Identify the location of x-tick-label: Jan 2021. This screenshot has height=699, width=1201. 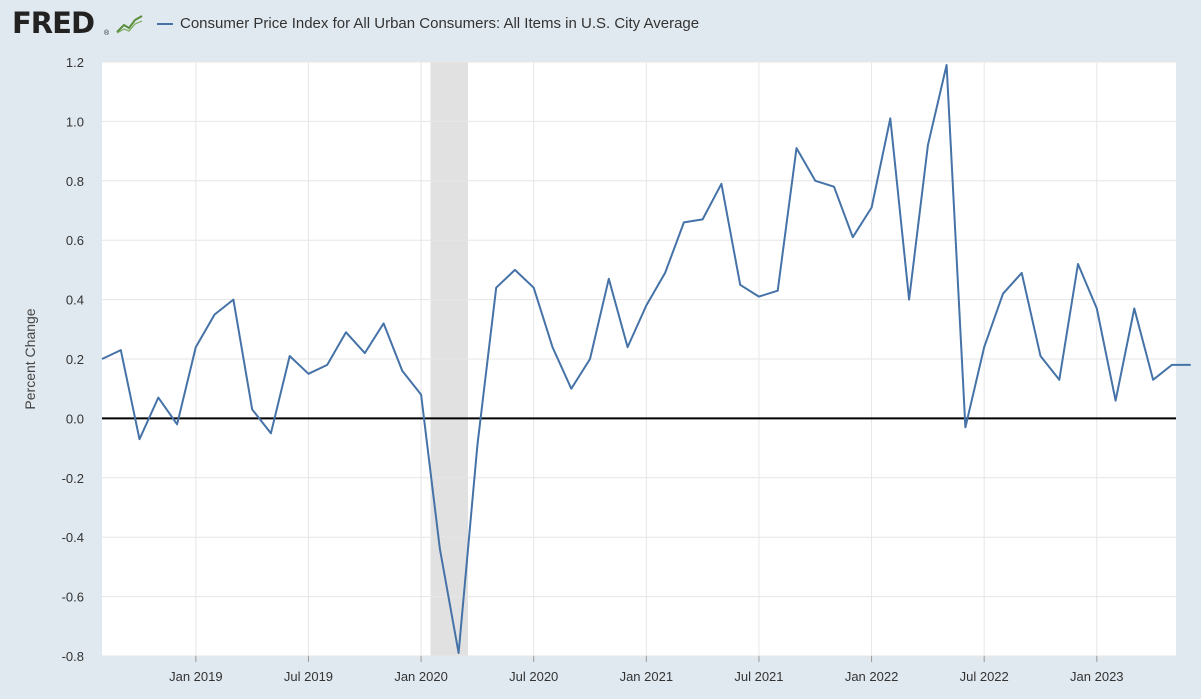
(647, 676).